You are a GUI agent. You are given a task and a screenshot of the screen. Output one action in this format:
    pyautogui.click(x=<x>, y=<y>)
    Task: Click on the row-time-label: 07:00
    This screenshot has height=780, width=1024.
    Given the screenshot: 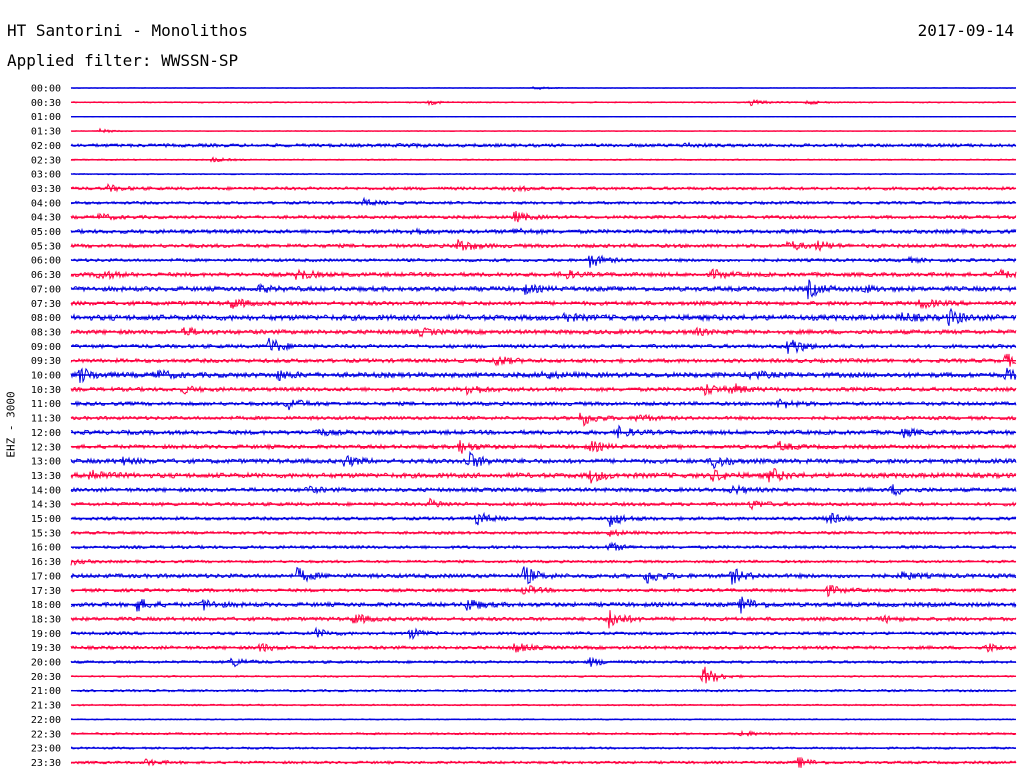 What is the action you would take?
    pyautogui.click(x=46, y=289)
    